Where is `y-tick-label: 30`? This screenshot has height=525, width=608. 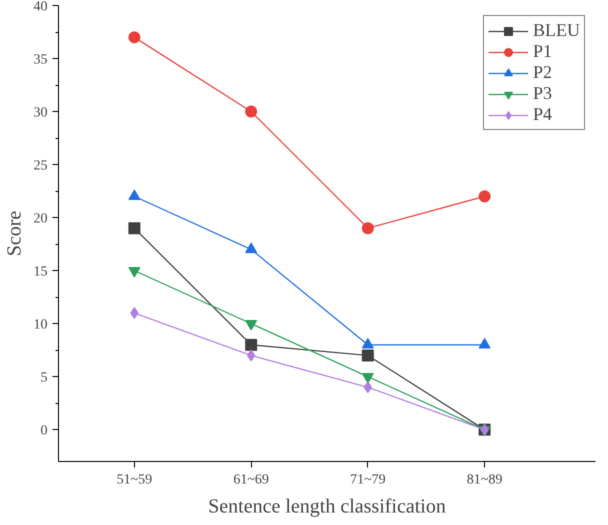
y-tick-label: 30 is located at coordinates (41, 113).